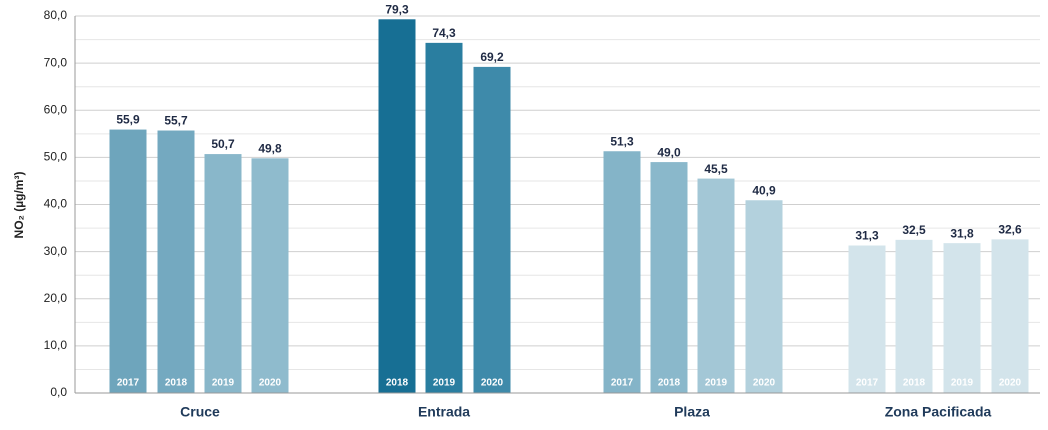 The height and width of the screenshot is (430, 1048). I want to click on group-label: Plaza, so click(692, 412).